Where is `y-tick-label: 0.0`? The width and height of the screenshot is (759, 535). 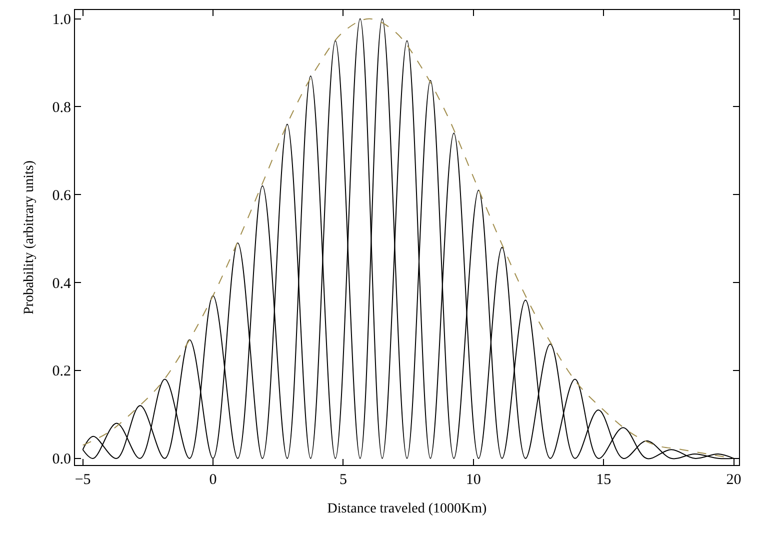
y-tick-label: 0.0 is located at coordinates (61, 460).